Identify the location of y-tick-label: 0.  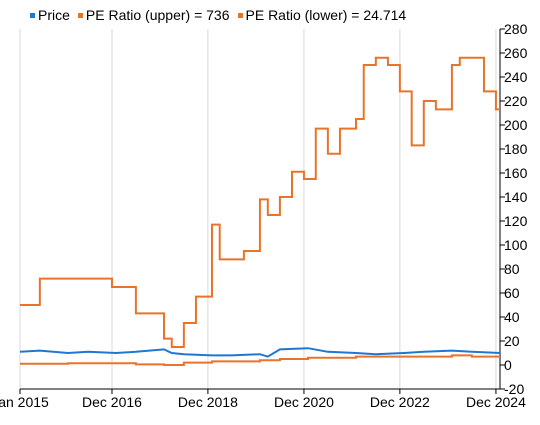
(508, 365).